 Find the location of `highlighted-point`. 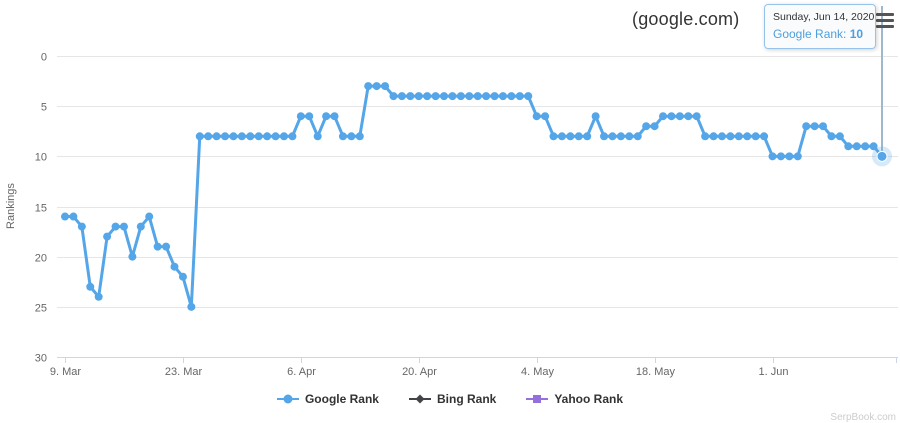

highlighted-point is located at coordinates (882, 156).